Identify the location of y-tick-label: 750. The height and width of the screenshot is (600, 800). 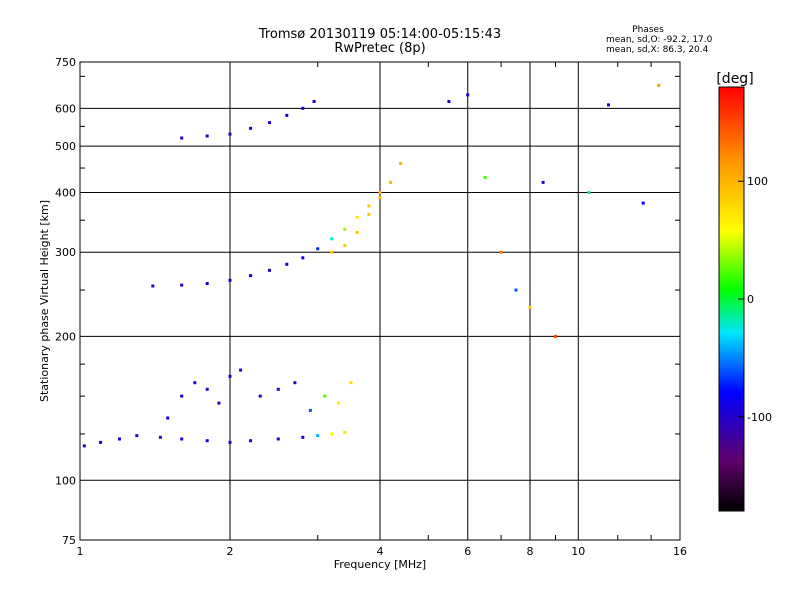
(65, 62).